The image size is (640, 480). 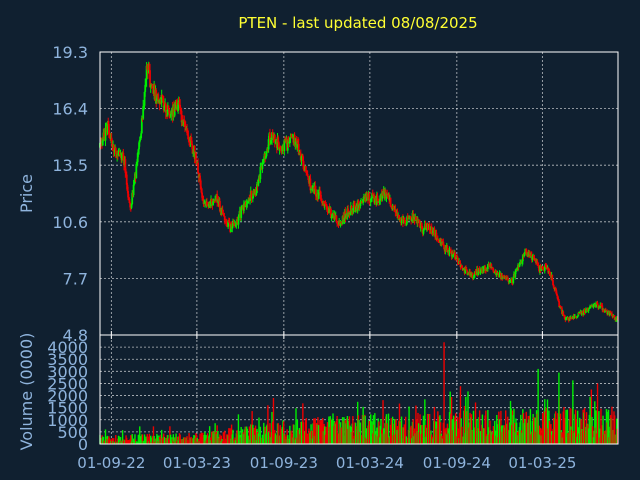 I want to click on volume-tick-label: 0, so click(x=83, y=444).